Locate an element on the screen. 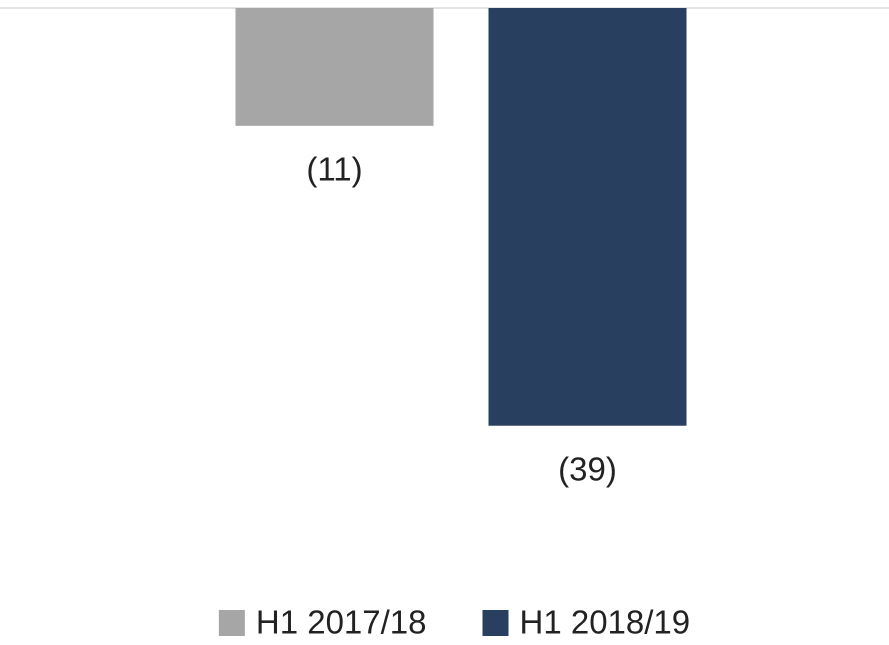 The height and width of the screenshot is (645, 889). data-label: (11) is located at coordinates (334, 169).